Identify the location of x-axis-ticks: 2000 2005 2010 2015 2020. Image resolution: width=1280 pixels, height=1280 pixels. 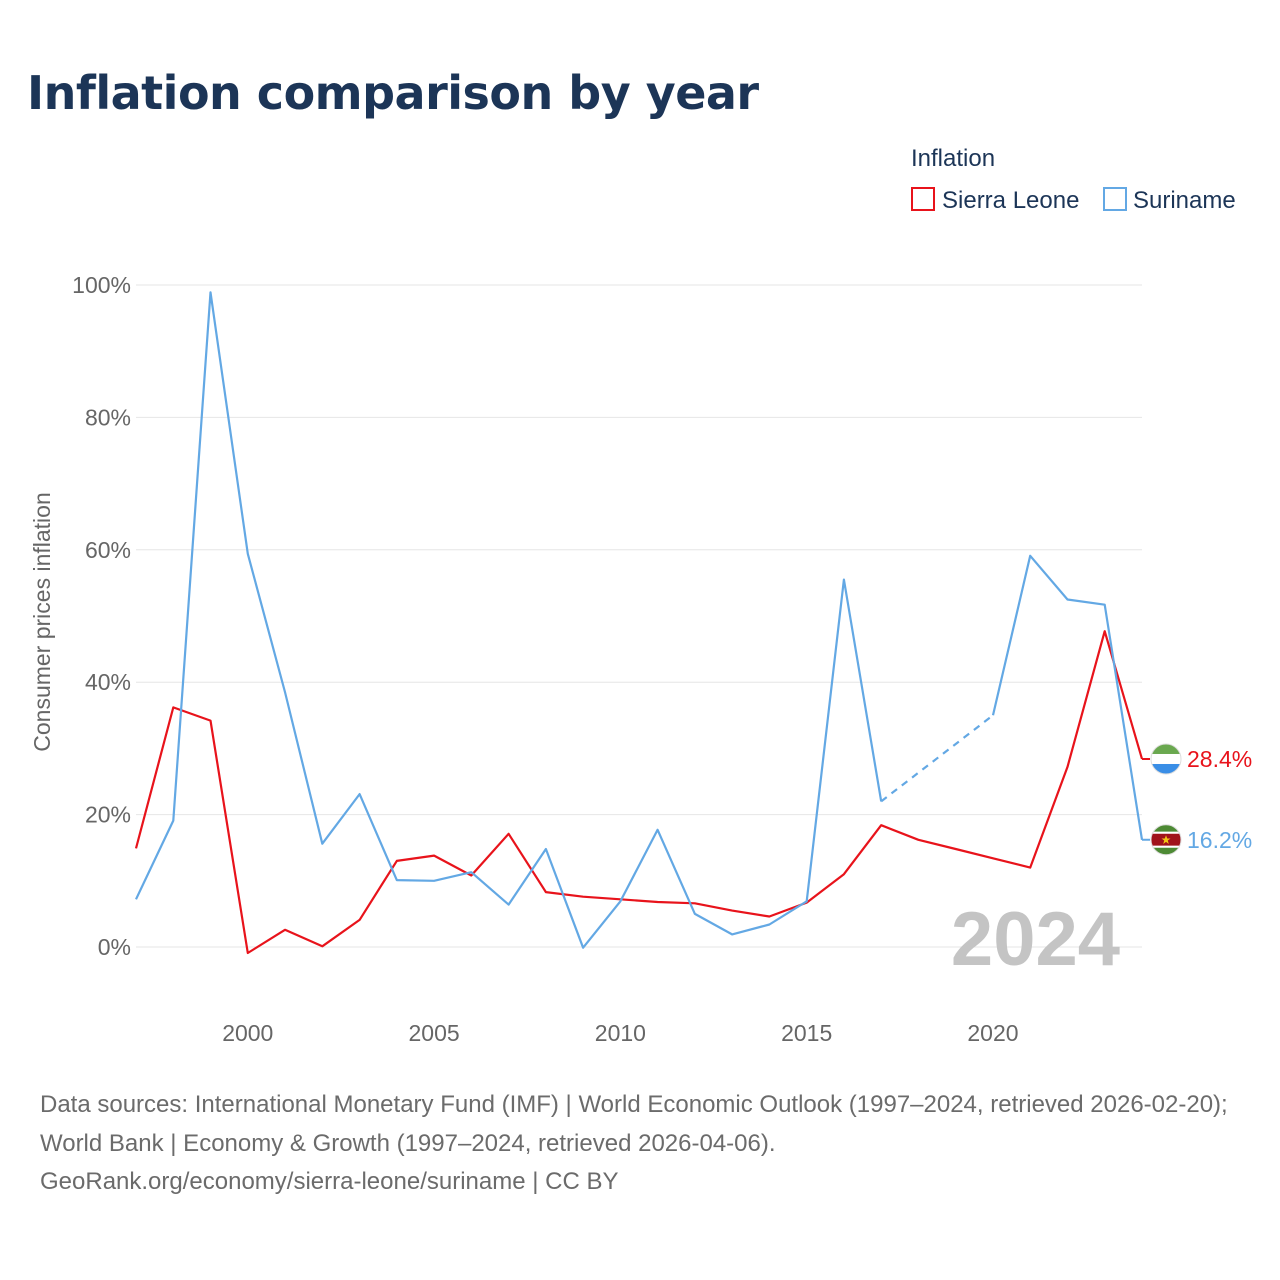
(620, 1033).